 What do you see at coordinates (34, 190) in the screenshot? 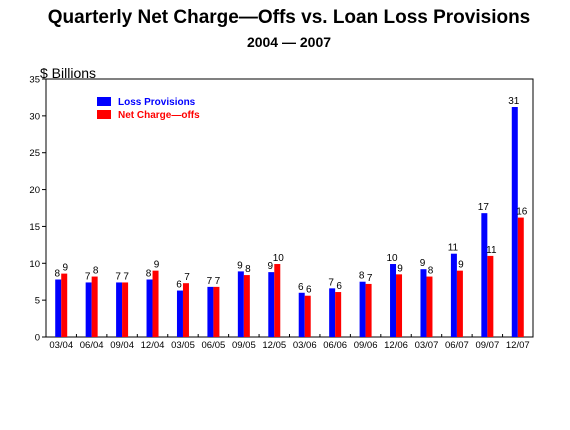
I see `y-tick-label: 20` at bounding box center [34, 190].